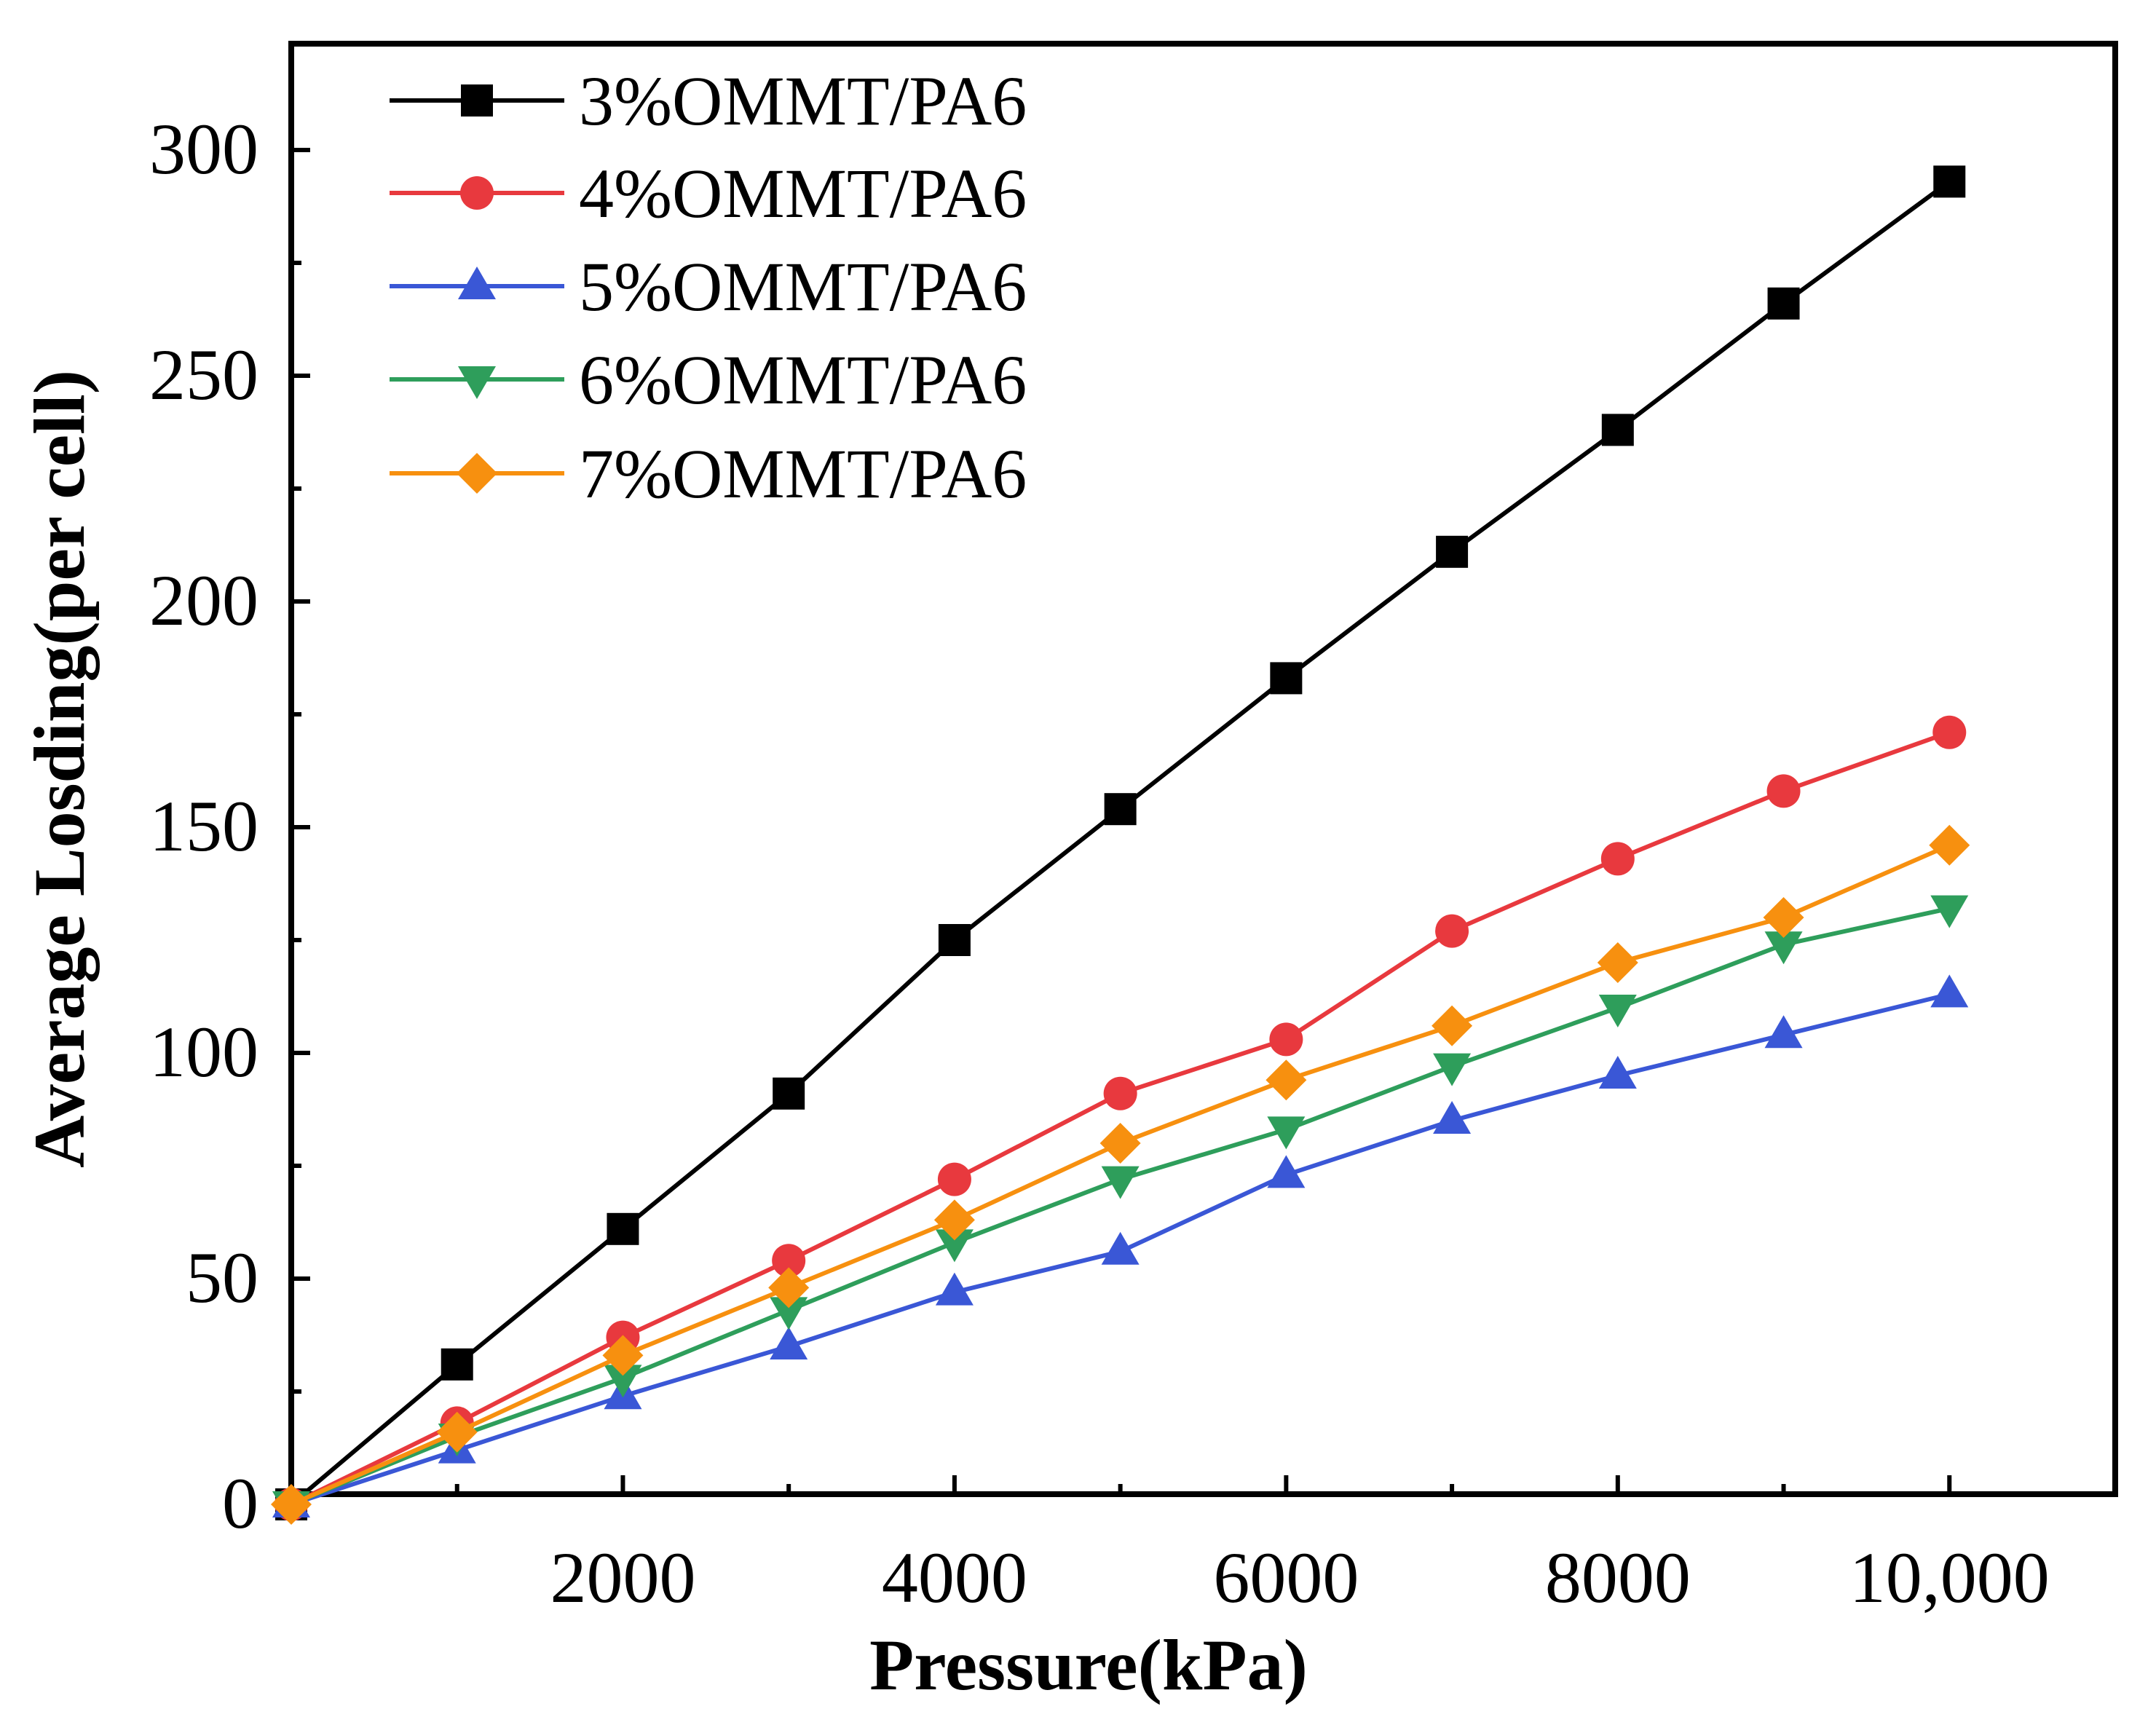 This screenshot has height=1717, width=2156. Describe the element at coordinates (203, 148) in the screenshot. I see `y-tick-label: 300` at that location.